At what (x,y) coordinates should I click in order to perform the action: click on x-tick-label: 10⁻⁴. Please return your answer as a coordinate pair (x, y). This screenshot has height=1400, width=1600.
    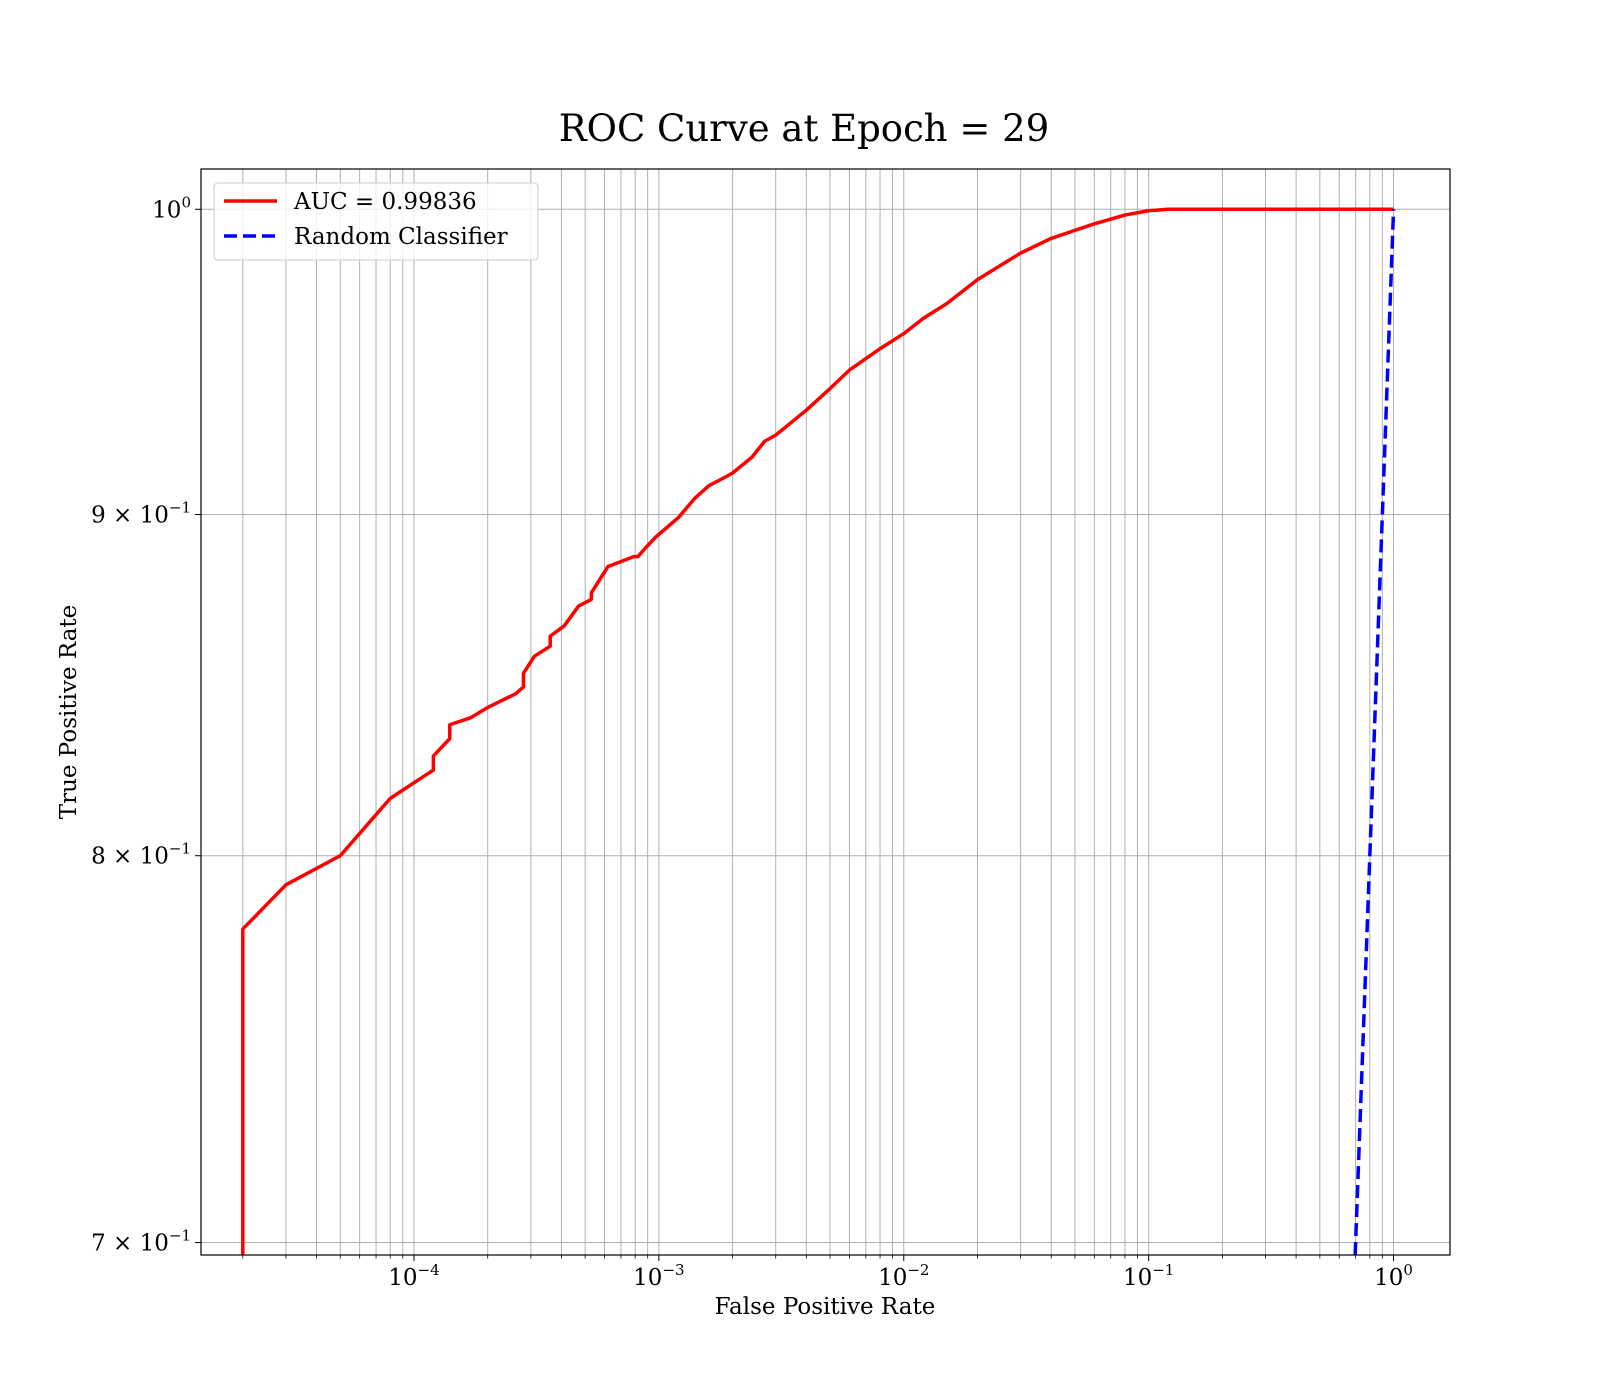
    Looking at the image, I should click on (413, 1276).